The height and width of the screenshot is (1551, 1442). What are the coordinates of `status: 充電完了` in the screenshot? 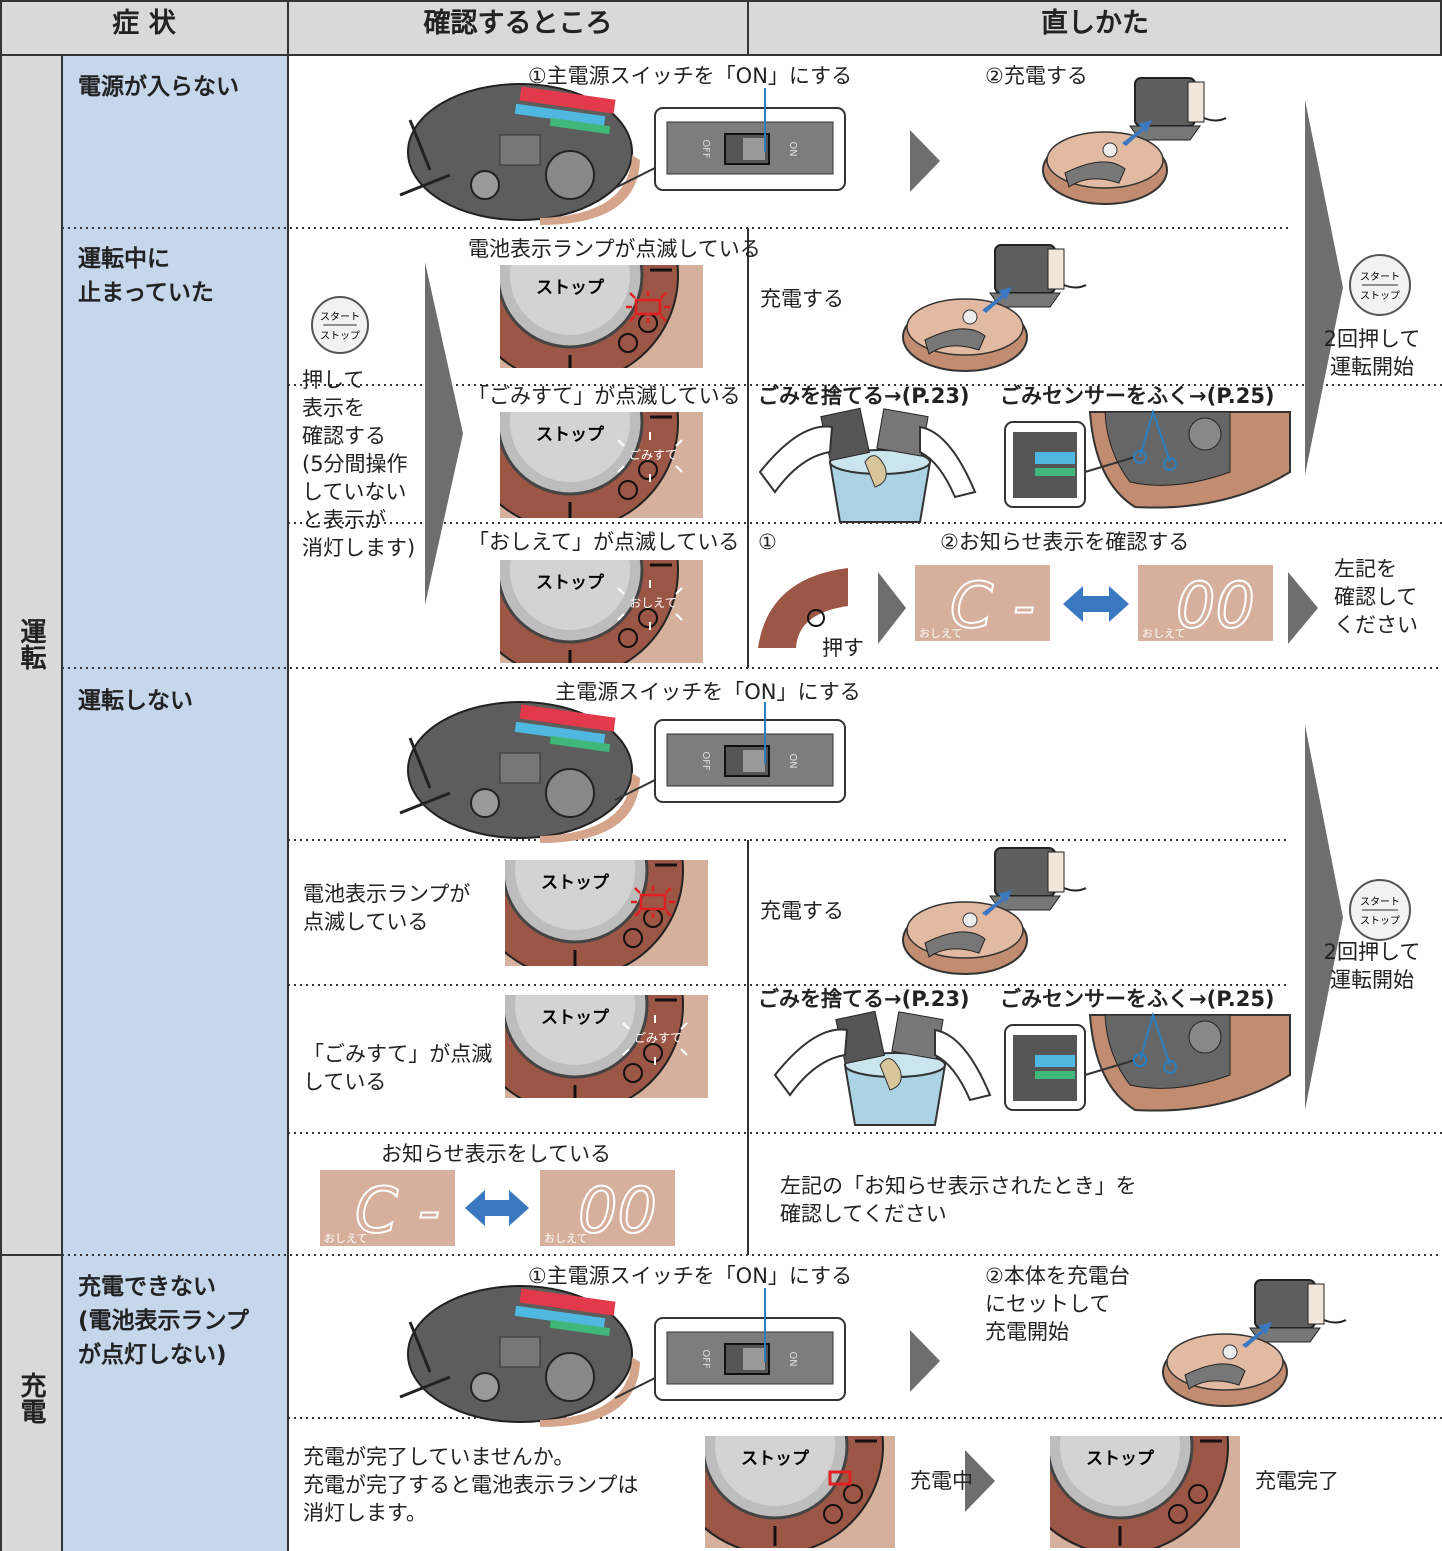 It's located at (1297, 1481).